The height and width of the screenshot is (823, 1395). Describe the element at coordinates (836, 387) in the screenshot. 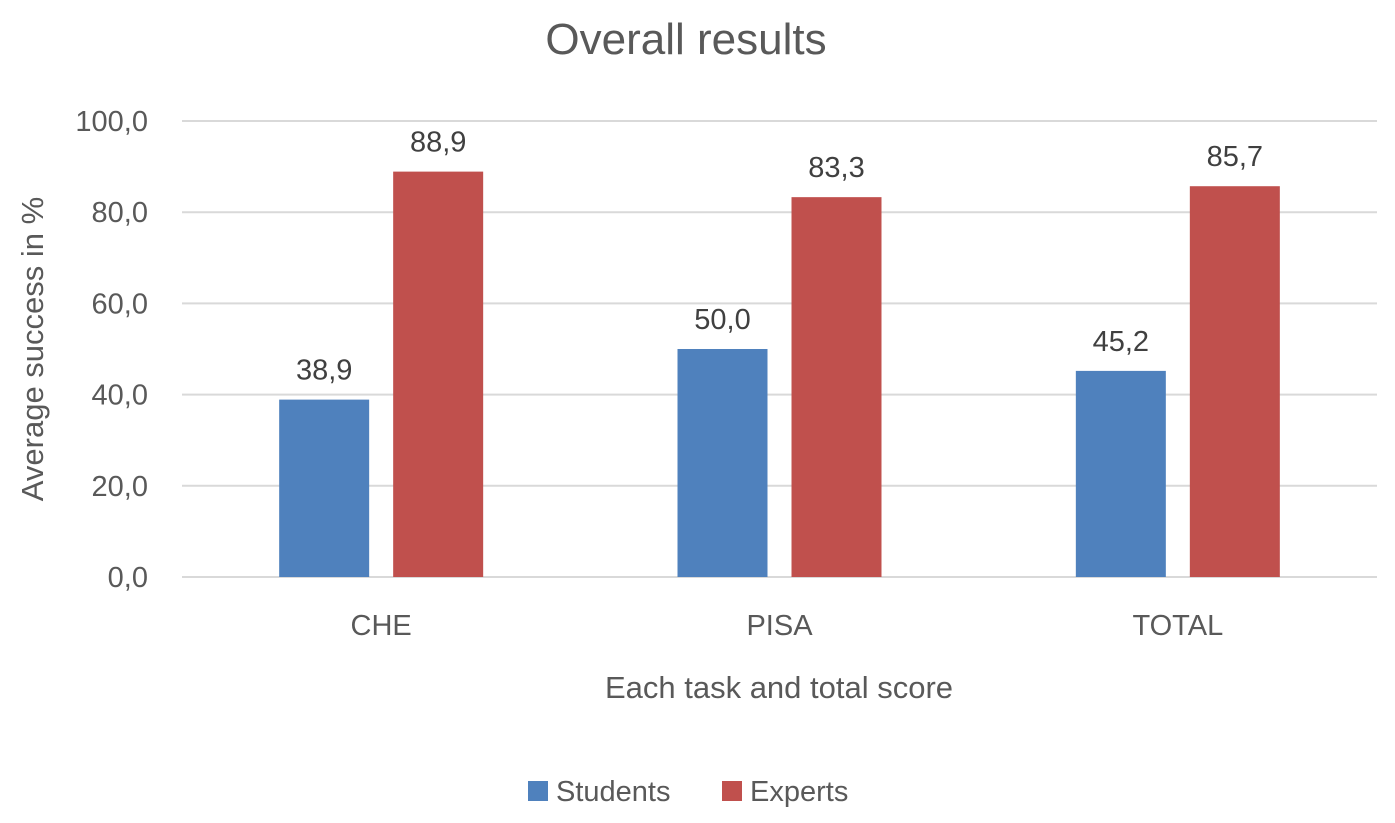

I see `bar-experts-pisa` at that location.